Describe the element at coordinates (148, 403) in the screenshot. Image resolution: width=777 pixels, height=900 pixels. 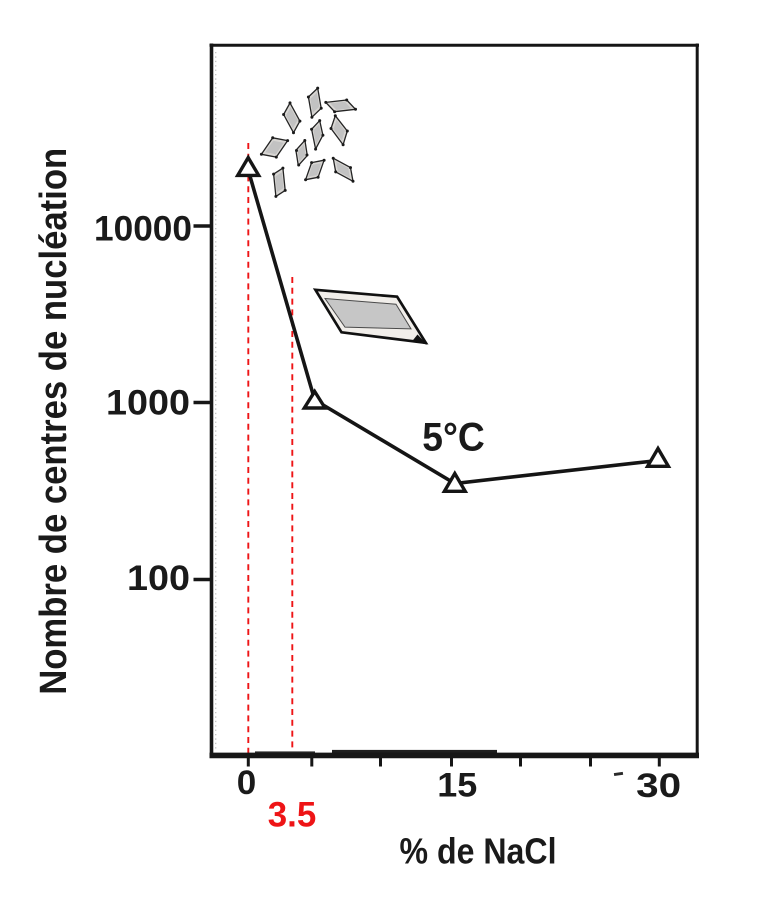
I see `svg-text: 1000` at that location.